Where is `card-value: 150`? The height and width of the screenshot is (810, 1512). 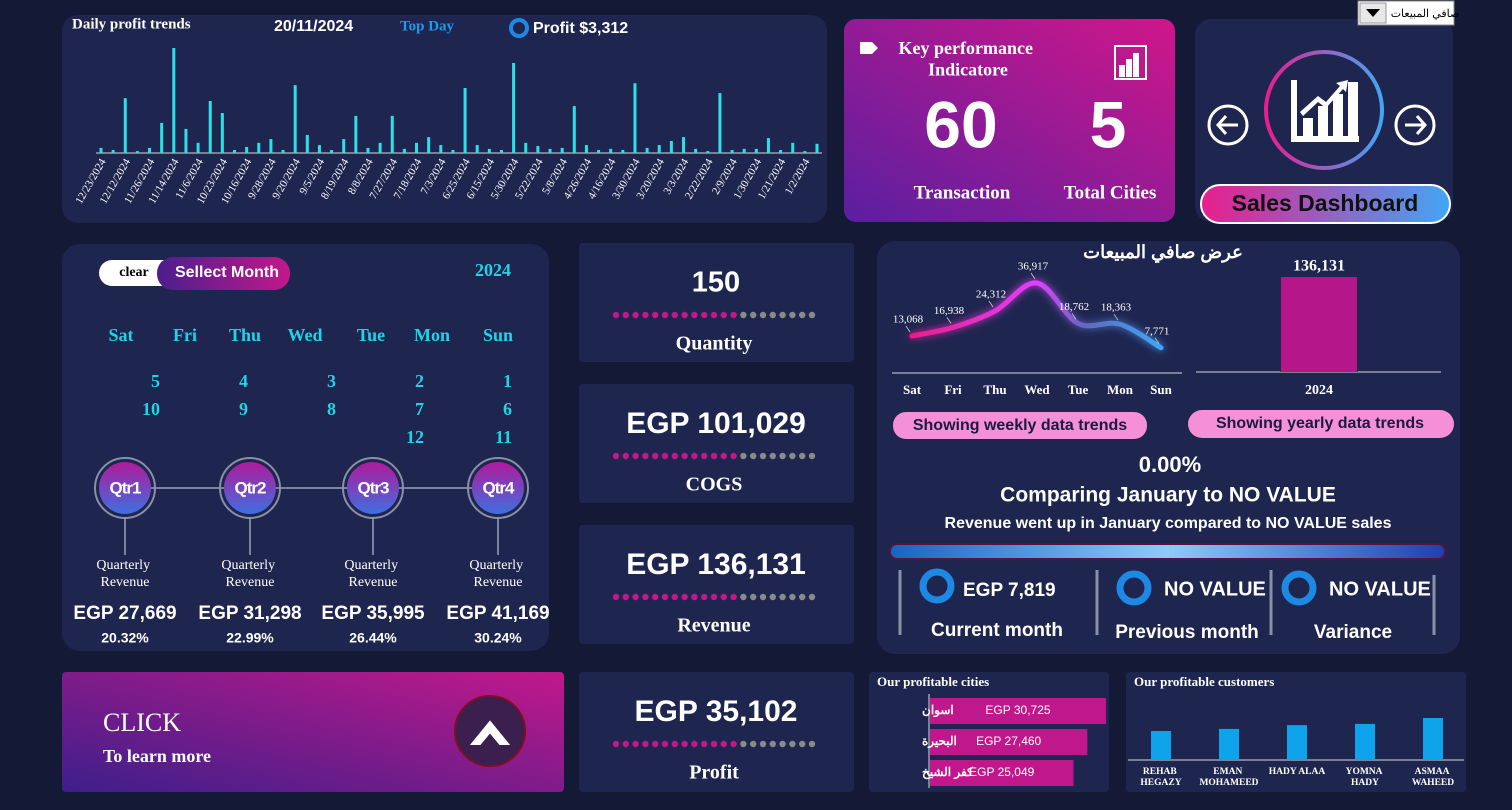
card-value: 150 is located at coordinates (716, 283).